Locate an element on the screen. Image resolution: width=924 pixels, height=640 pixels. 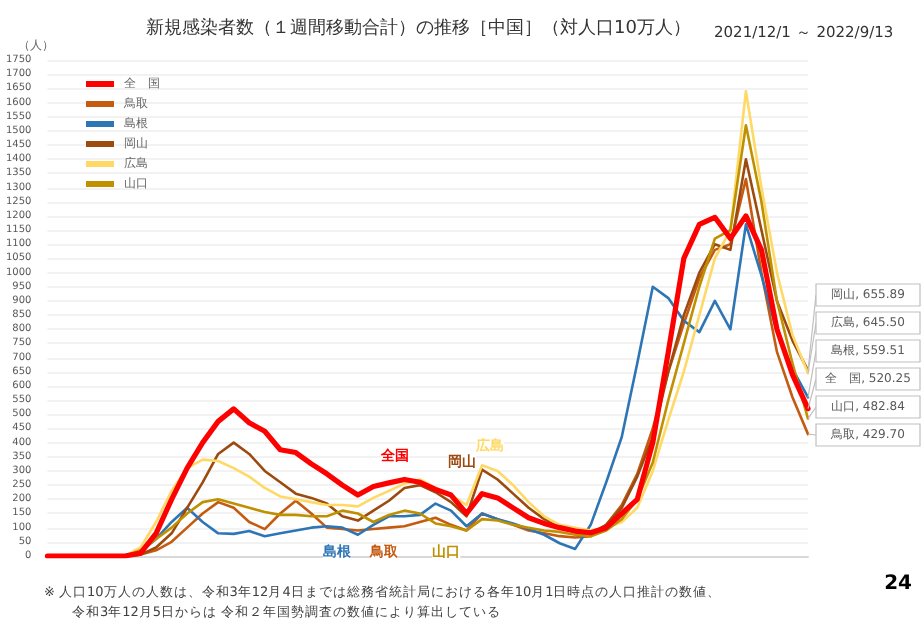
text: 24 is located at coordinates (898, 584).